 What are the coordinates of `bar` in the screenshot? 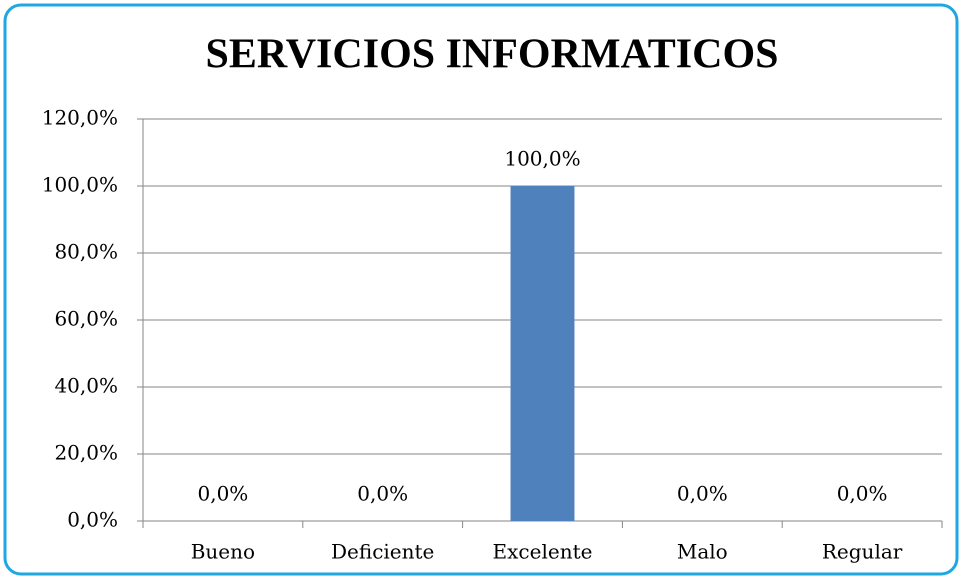 It's located at (542, 353).